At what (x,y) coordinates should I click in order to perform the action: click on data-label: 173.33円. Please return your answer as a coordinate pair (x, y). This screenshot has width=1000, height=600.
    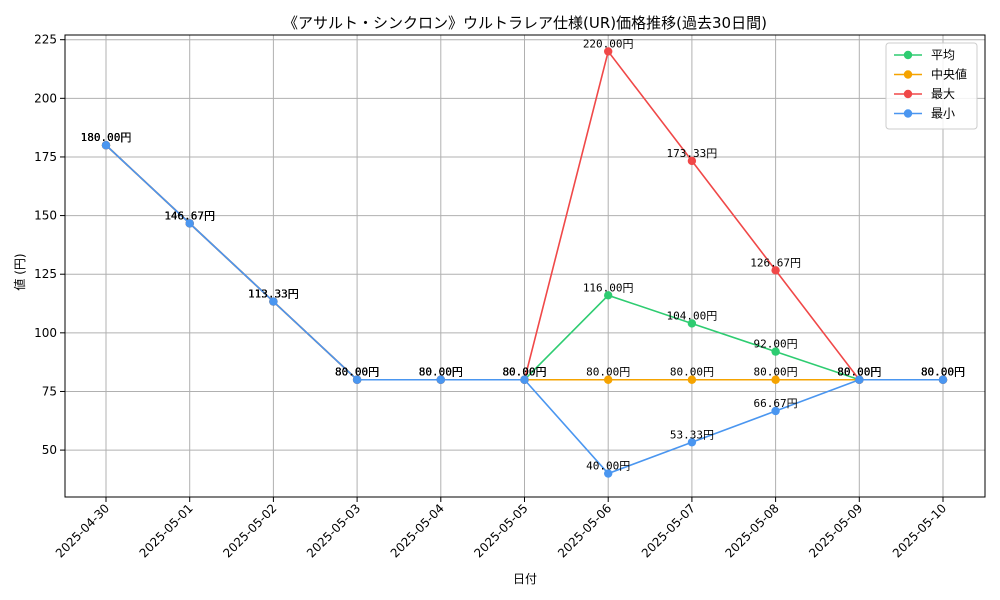
    Looking at the image, I should click on (692, 153).